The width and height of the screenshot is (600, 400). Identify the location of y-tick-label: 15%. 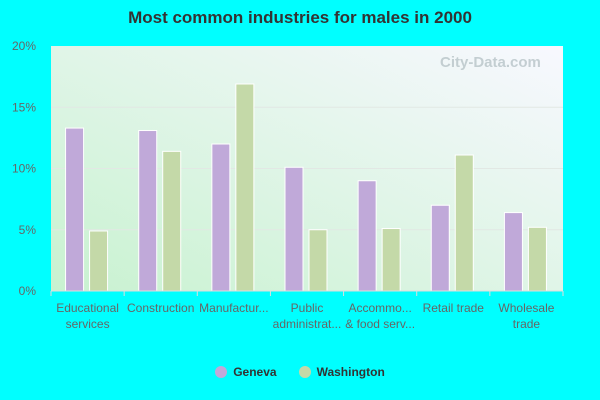
(24, 107).